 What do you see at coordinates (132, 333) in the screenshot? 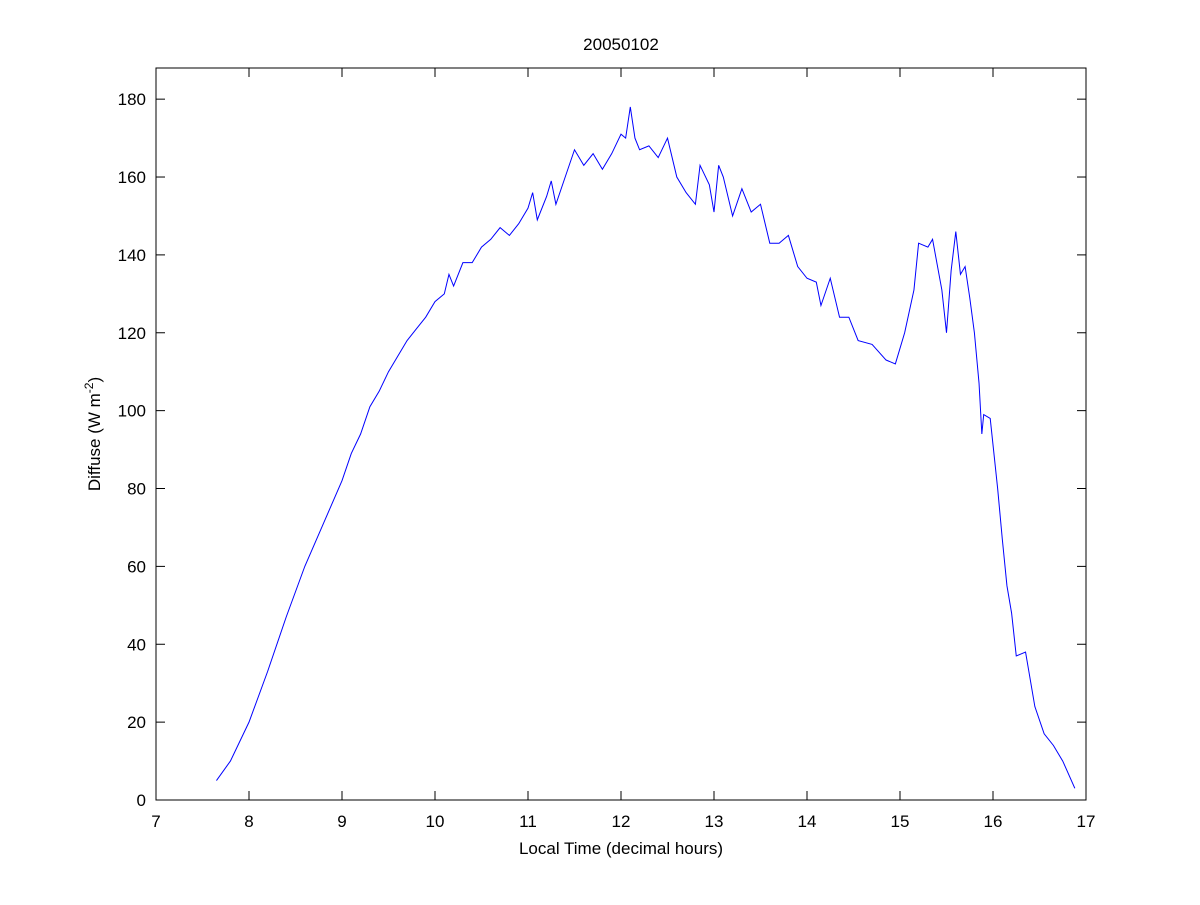
I see `y-tick-label: 120` at bounding box center [132, 333].